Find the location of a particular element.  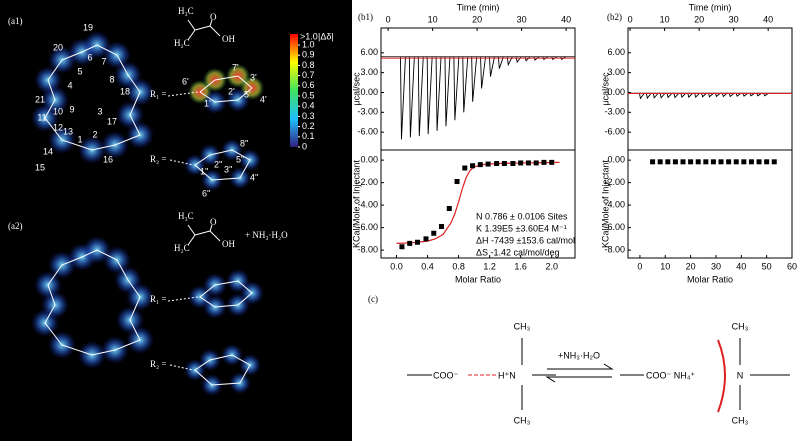

atom-number: 10 is located at coordinates (58, 111).